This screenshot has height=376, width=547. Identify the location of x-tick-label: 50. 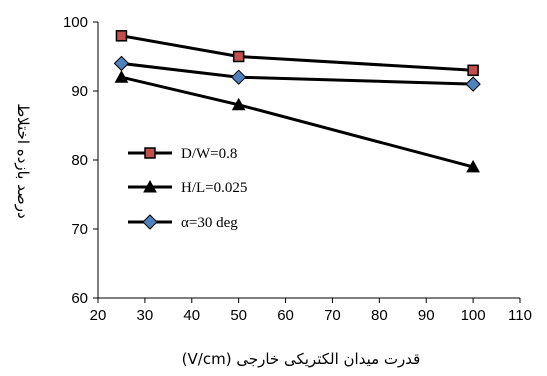
(238, 315).